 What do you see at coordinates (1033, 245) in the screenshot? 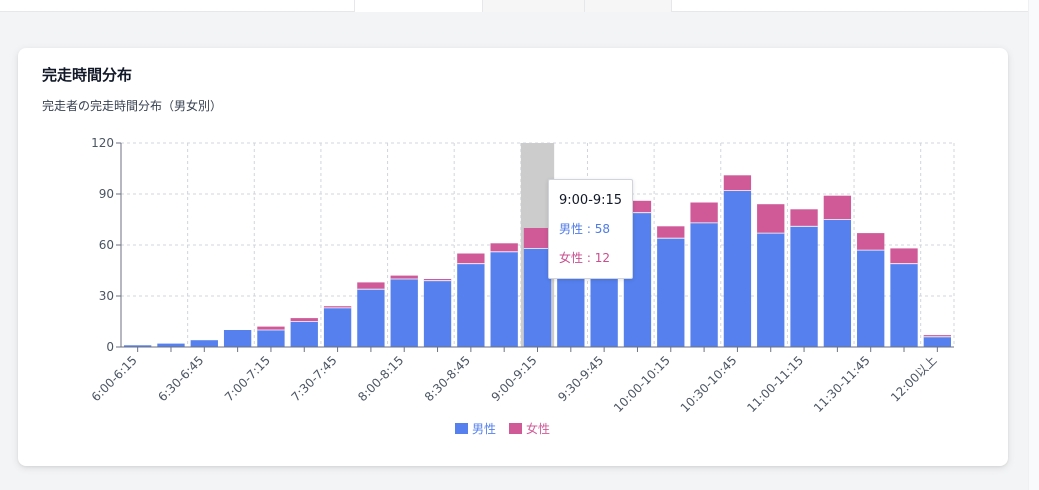
I see `side-scroll-rail` at bounding box center [1033, 245].